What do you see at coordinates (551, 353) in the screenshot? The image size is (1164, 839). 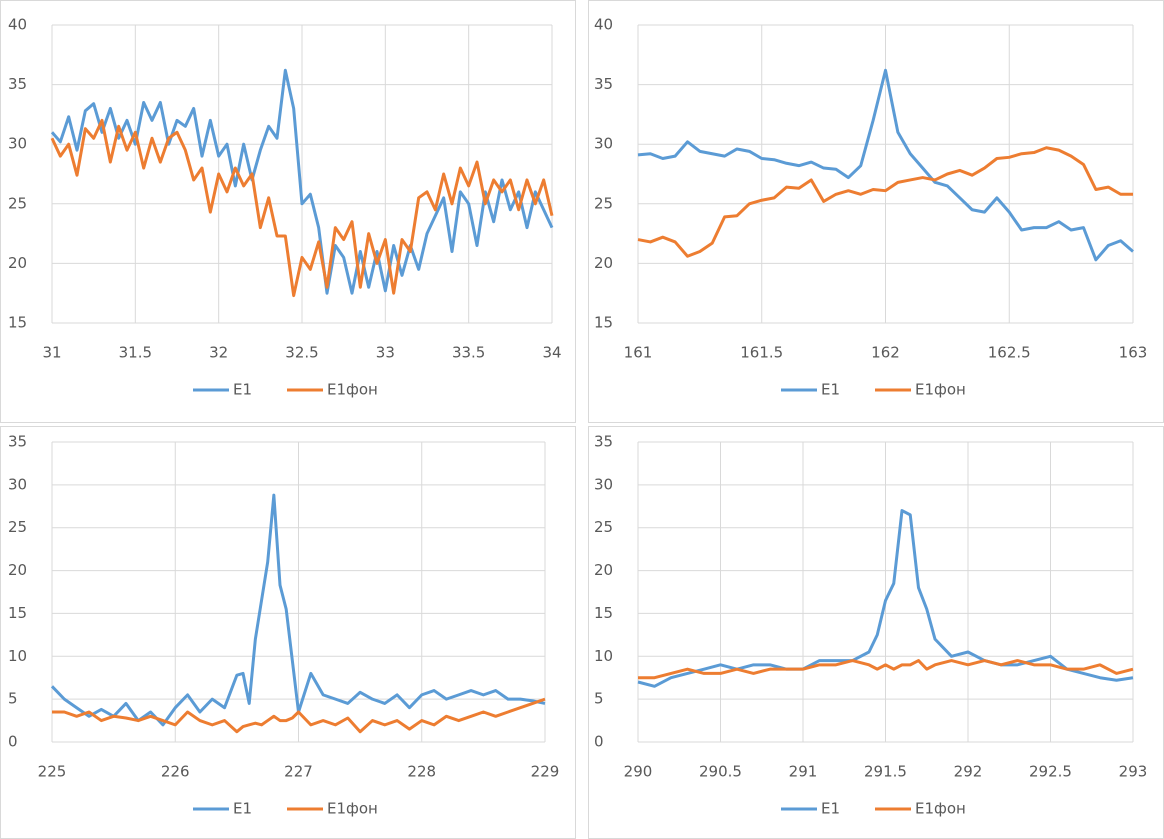 I see `x-tick-label: 34` at bounding box center [551, 353].